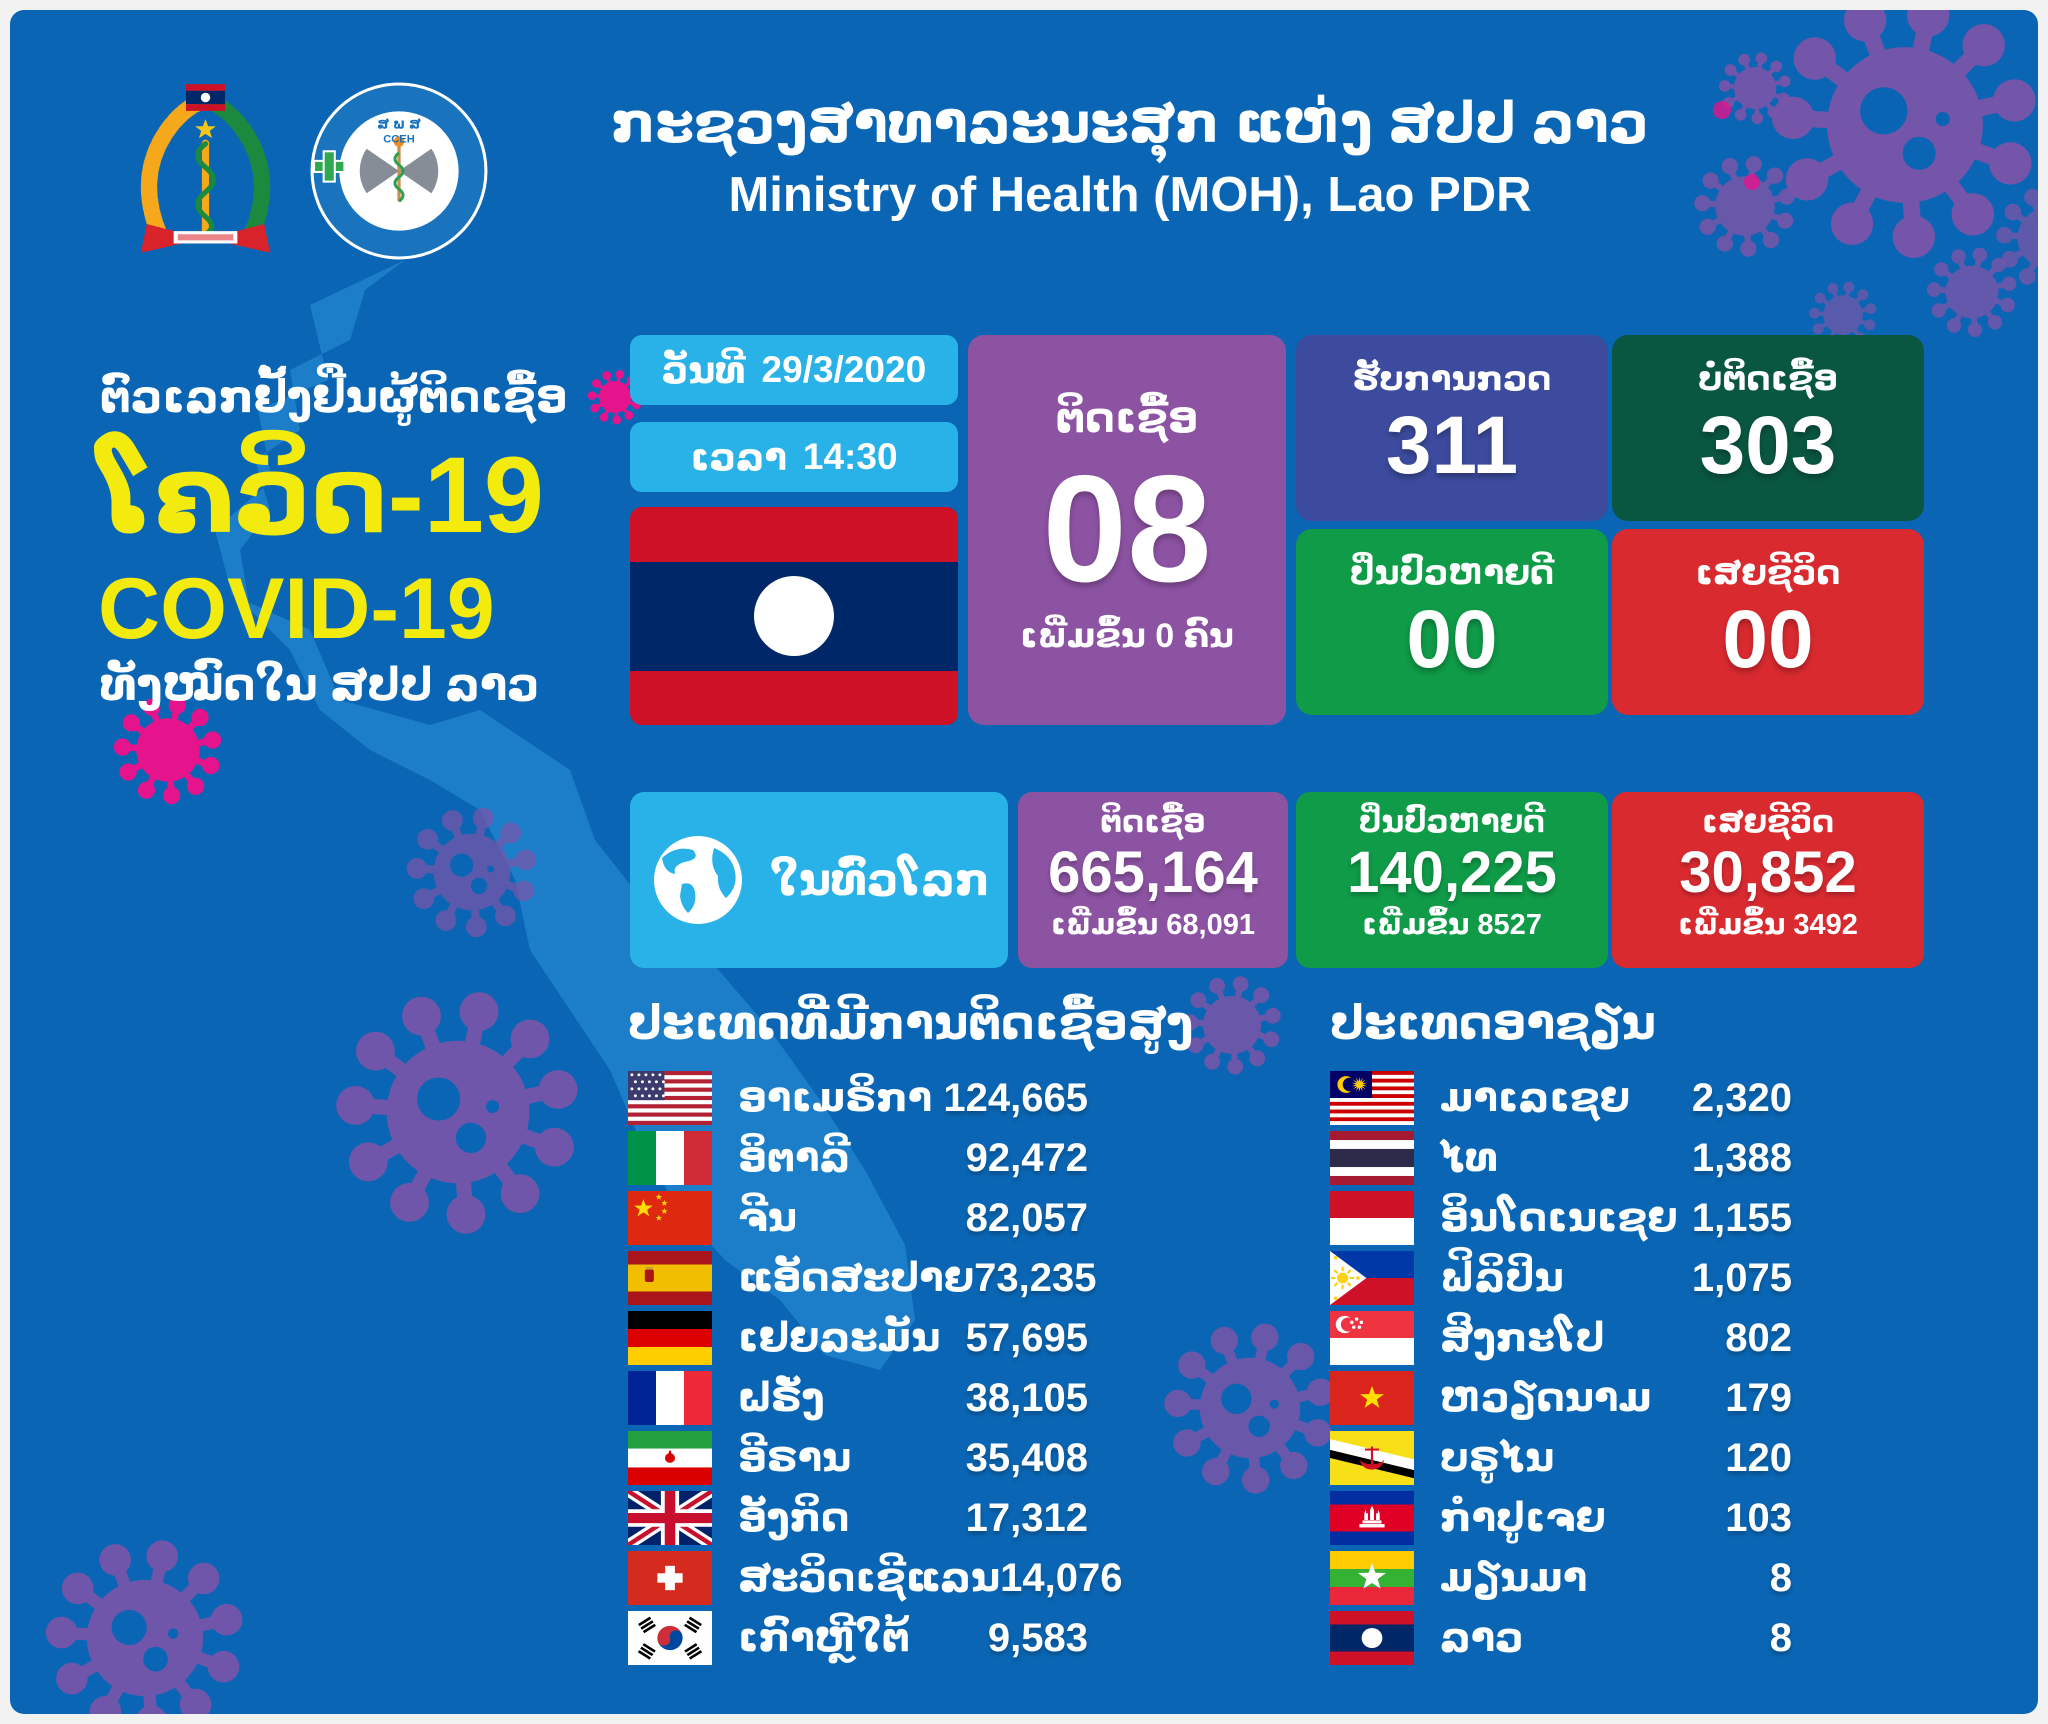 This screenshot has height=1724, width=2048. Describe the element at coordinates (858, 1398) in the screenshot. I see `country-row: ຝຣັ່ງ 38,105` at that location.